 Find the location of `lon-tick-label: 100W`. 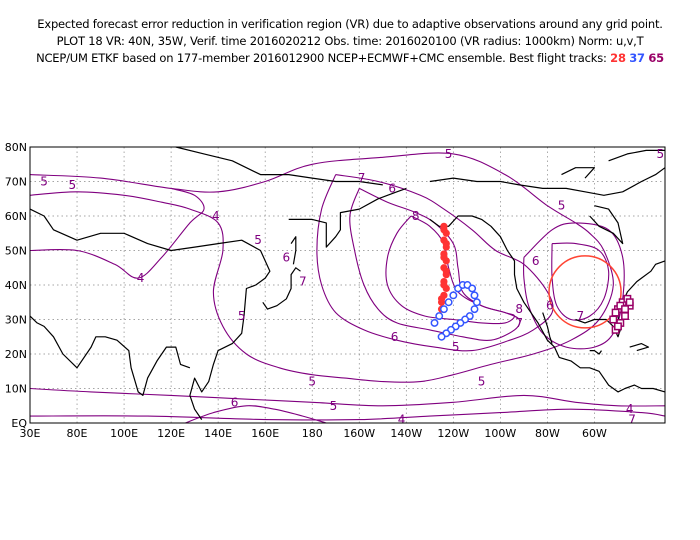

lon-tick-label: 100W is located at coordinates (500, 433).